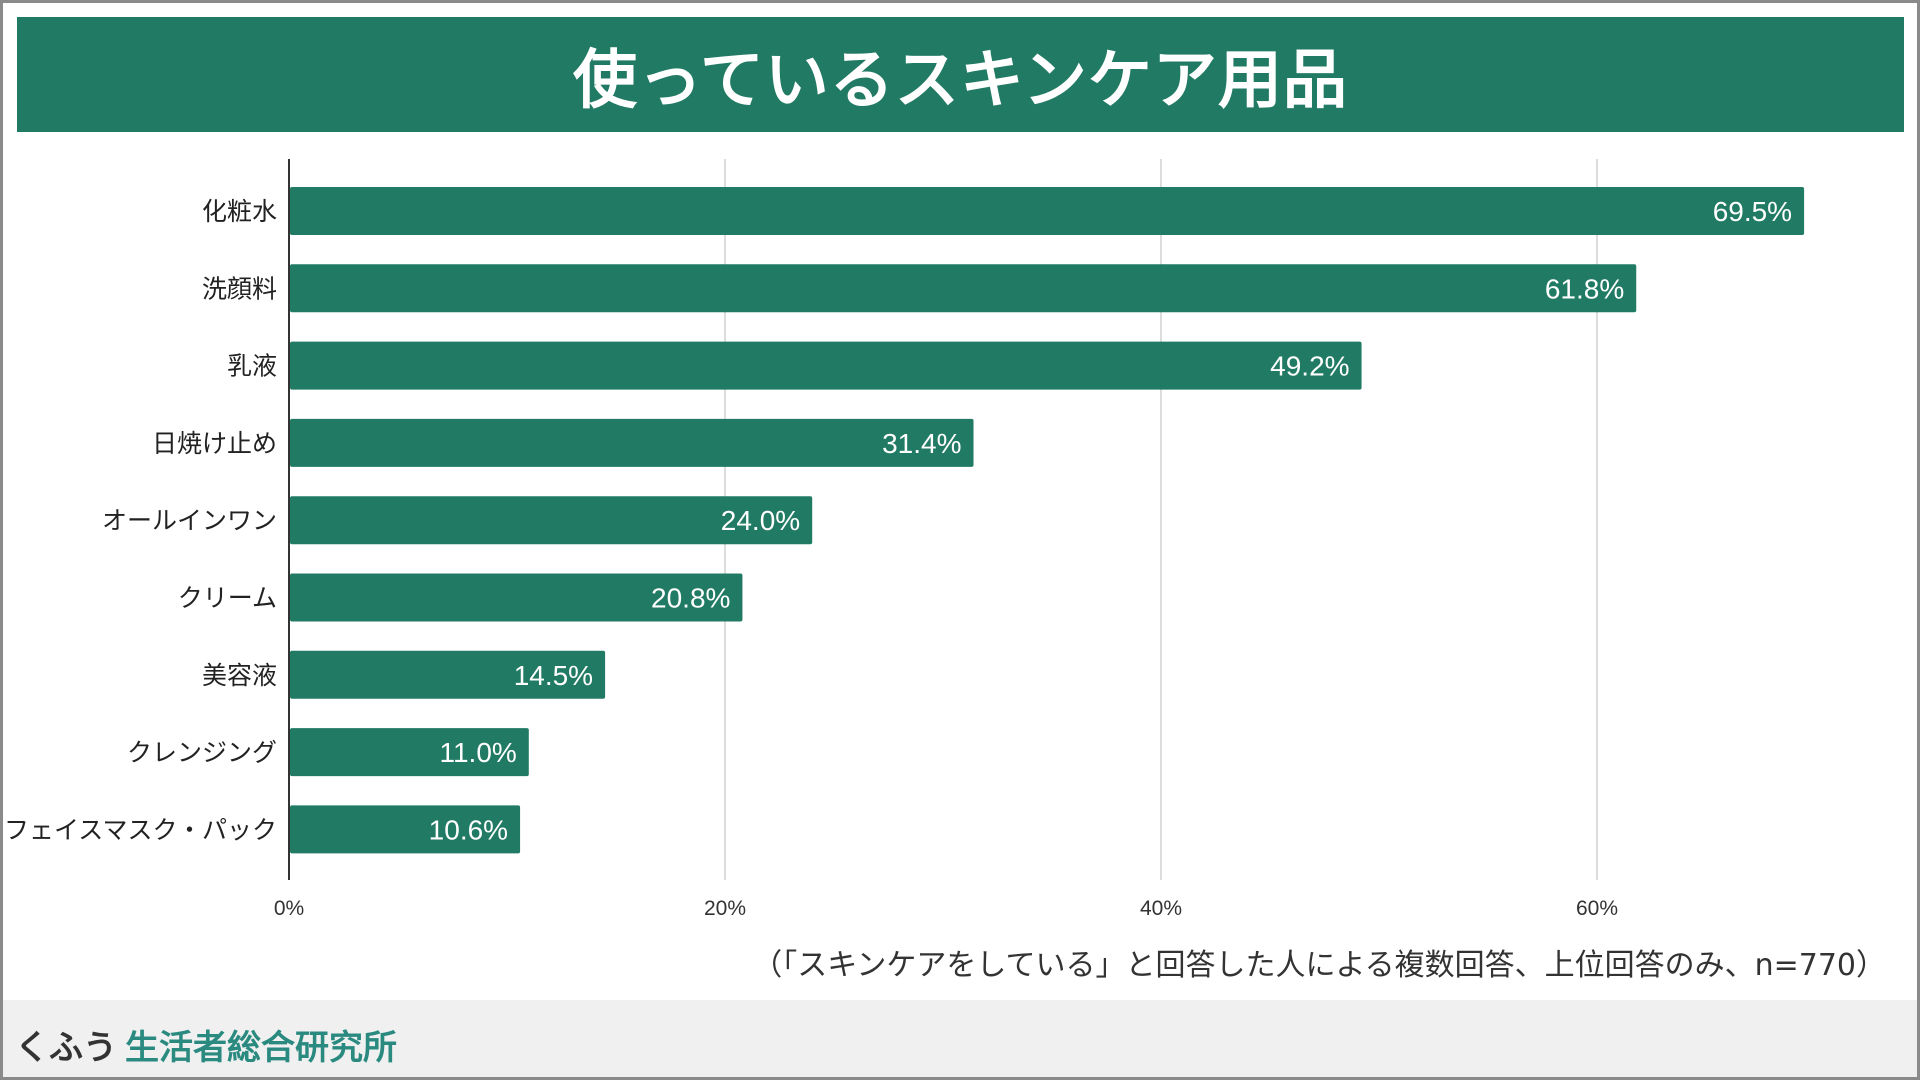  What do you see at coordinates (214, 443) in the screenshot?
I see `category-label: 日焼け止め` at bounding box center [214, 443].